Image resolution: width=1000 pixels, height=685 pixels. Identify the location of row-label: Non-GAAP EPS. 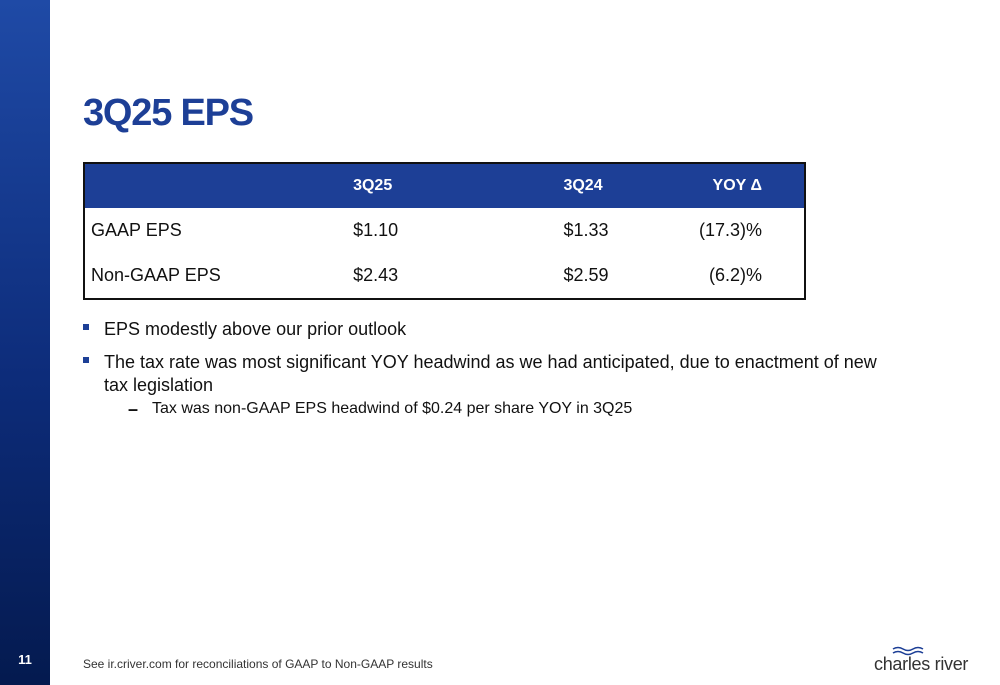
(156, 275).